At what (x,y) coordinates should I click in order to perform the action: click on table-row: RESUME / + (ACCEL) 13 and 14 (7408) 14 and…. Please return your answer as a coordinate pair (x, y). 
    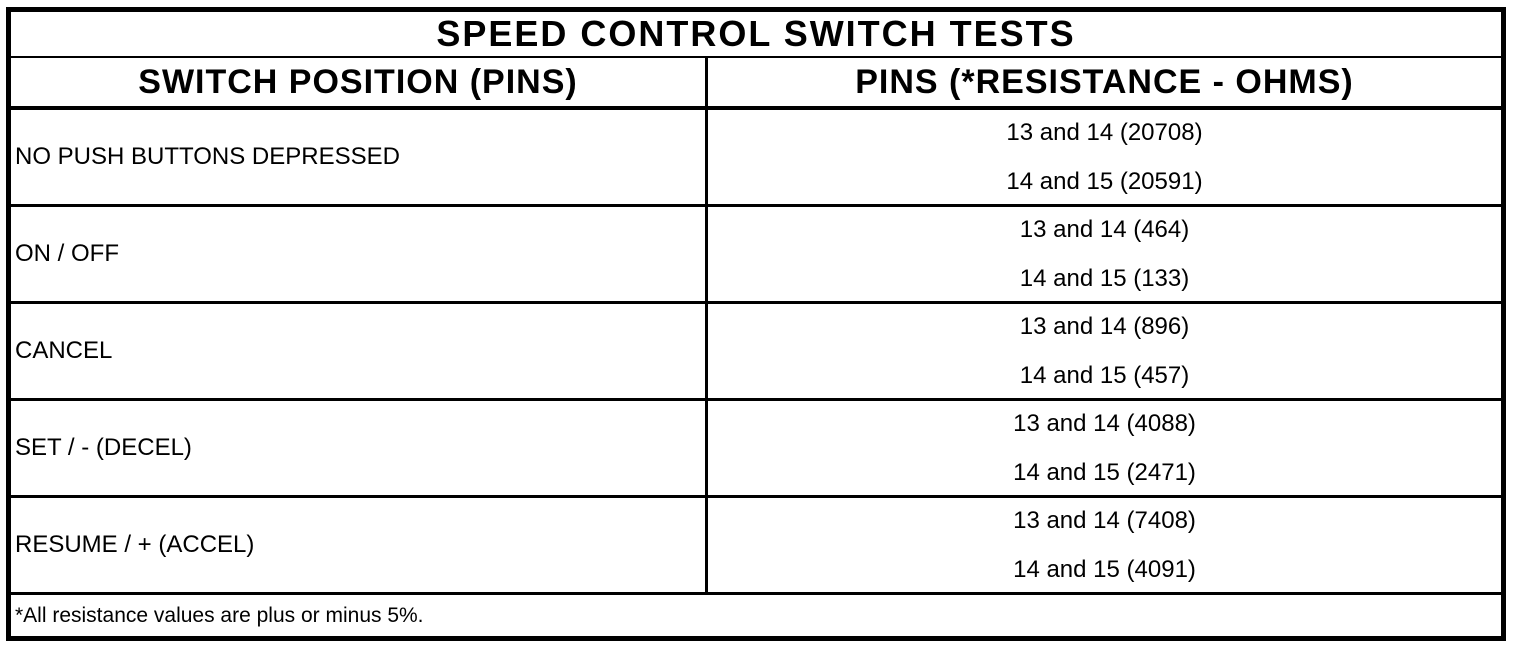
    Looking at the image, I should click on (756, 546).